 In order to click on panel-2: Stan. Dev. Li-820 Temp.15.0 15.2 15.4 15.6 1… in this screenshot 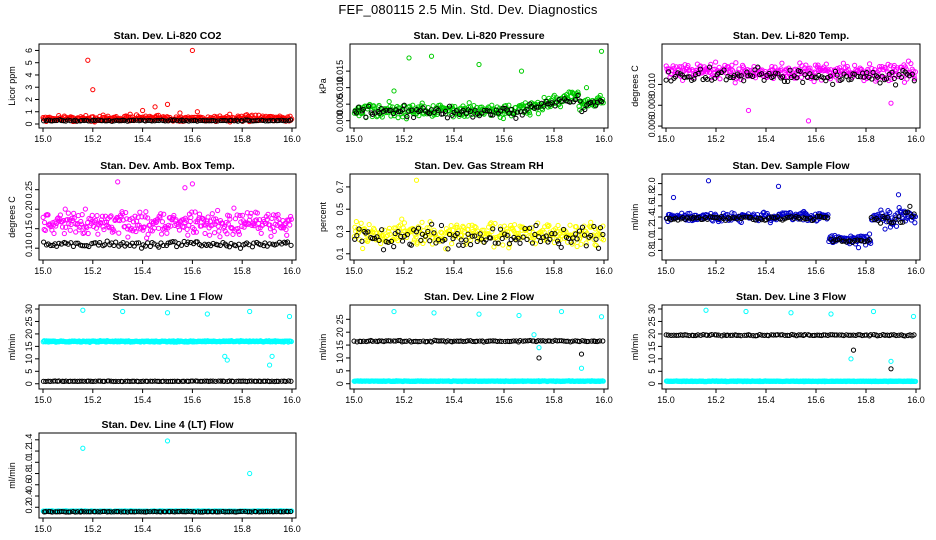, I will do `click(777, 87)`.